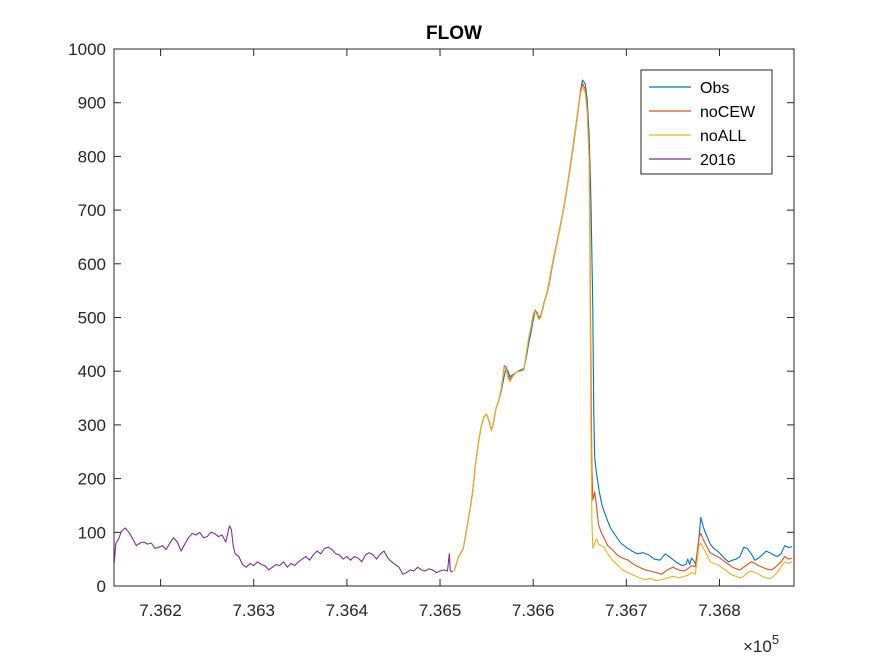 This screenshot has height=656, width=875. What do you see at coordinates (92, 103) in the screenshot?
I see `y-tick-label: 900` at bounding box center [92, 103].